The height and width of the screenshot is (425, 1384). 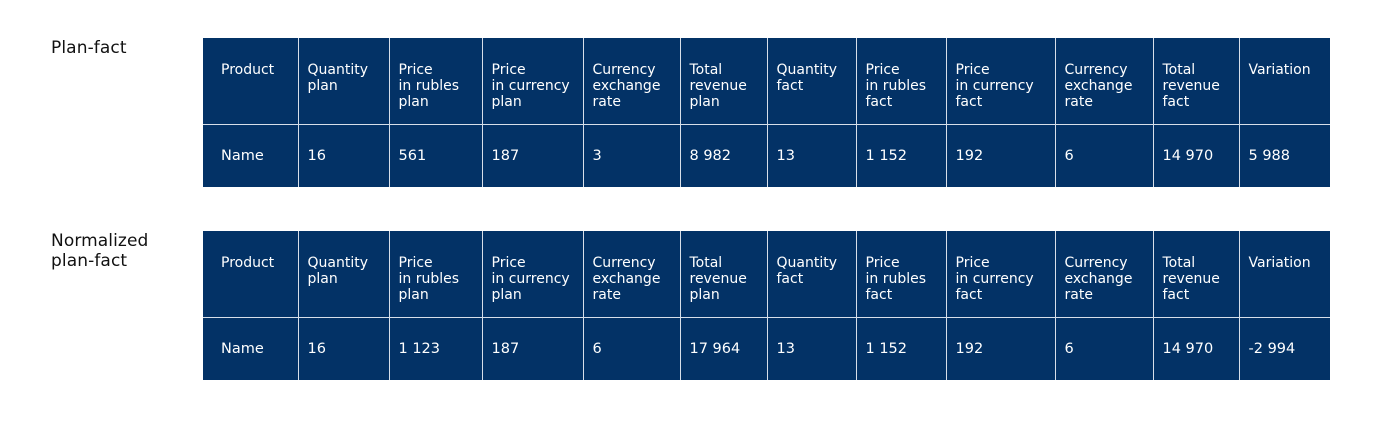 What do you see at coordinates (631, 155) in the screenshot?
I see `cell-exchange-rate-plan: 3` at bounding box center [631, 155].